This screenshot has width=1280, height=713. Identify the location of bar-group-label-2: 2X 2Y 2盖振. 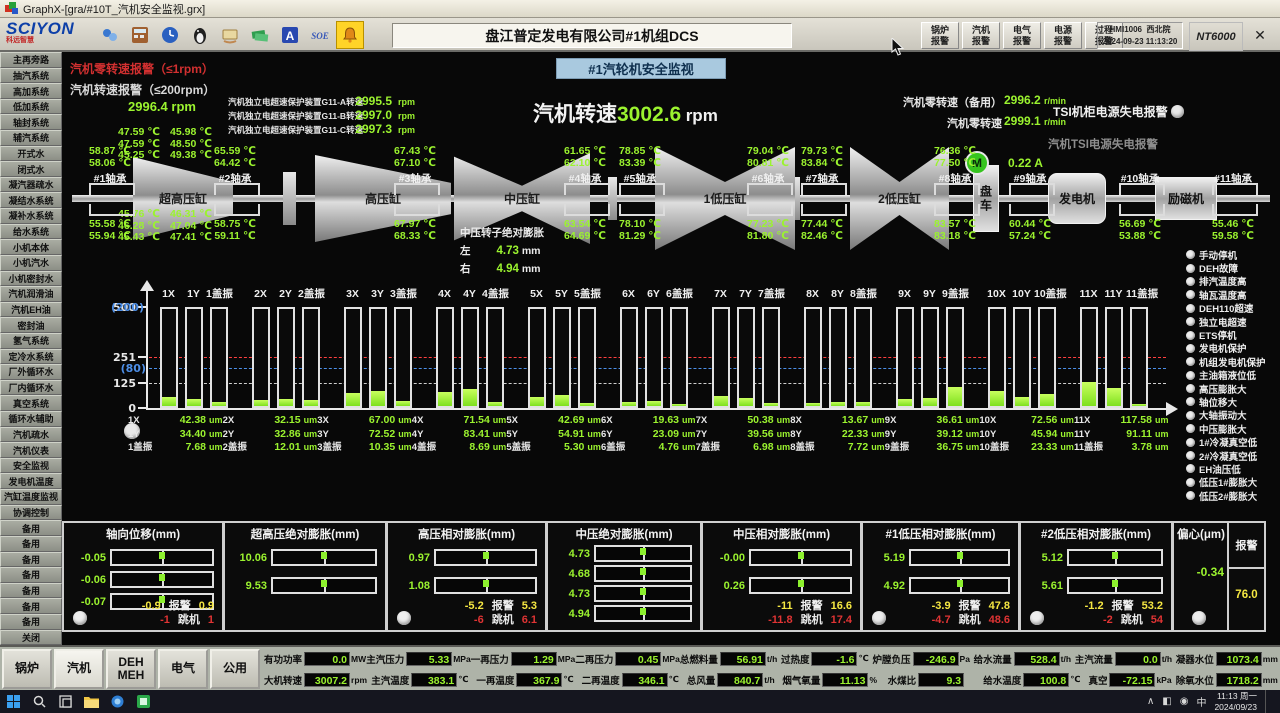
(289, 294).